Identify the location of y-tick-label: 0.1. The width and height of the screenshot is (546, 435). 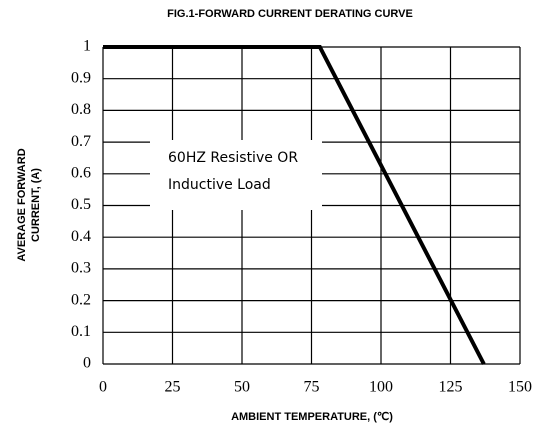
(81, 331).